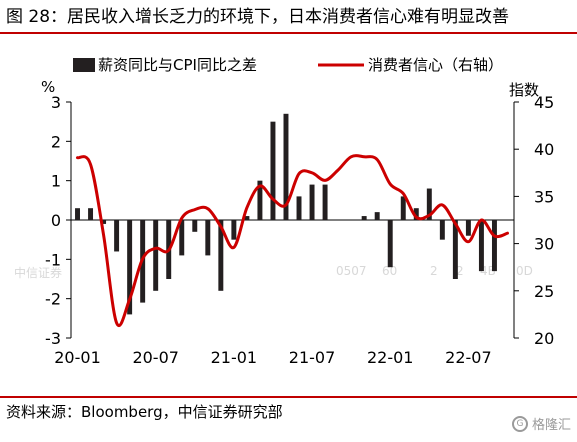 The height and width of the screenshot is (442, 577). What do you see at coordinates (519, 423) in the screenshot?
I see `logo-icon: G` at bounding box center [519, 423].